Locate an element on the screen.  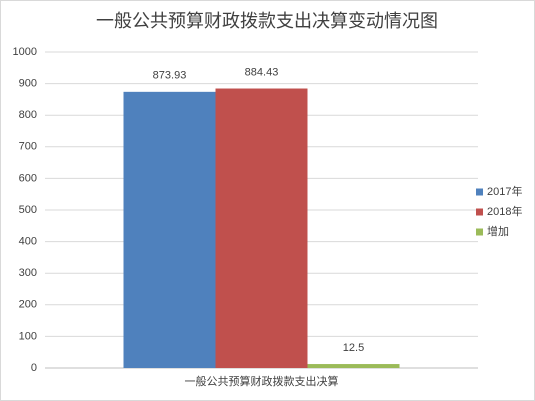
y-tick-label: 900 is located at coordinates (28, 84).